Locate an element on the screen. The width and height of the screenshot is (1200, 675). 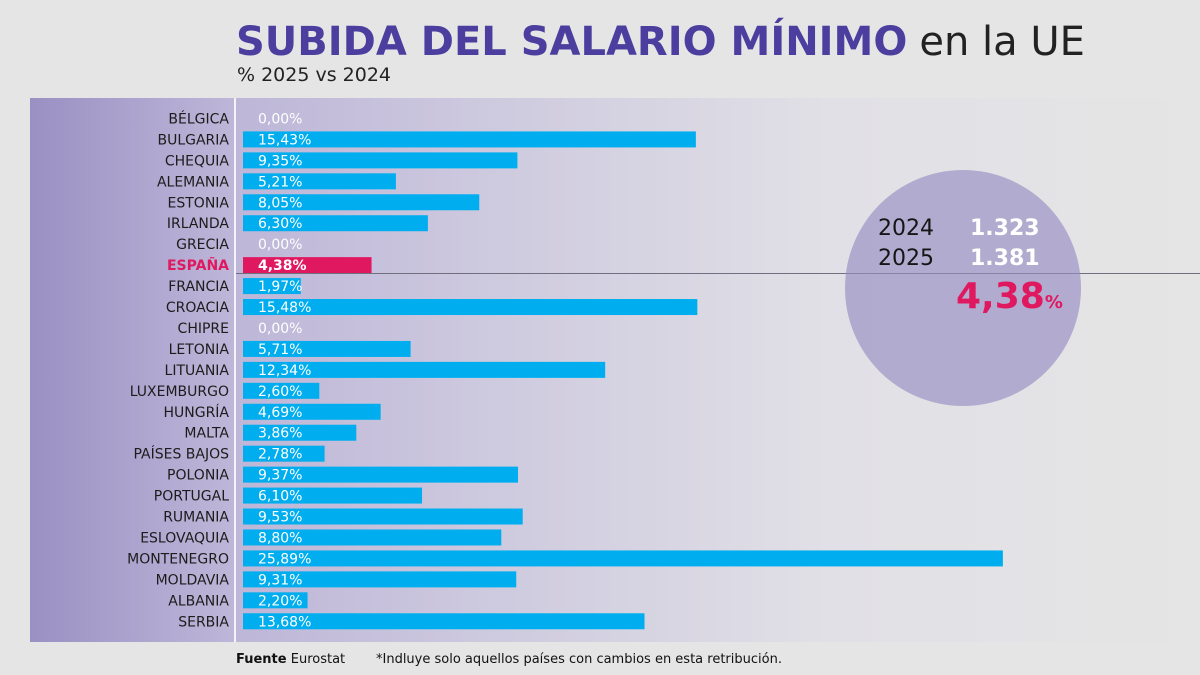
bar-luxemburgo is located at coordinates (281, 390).